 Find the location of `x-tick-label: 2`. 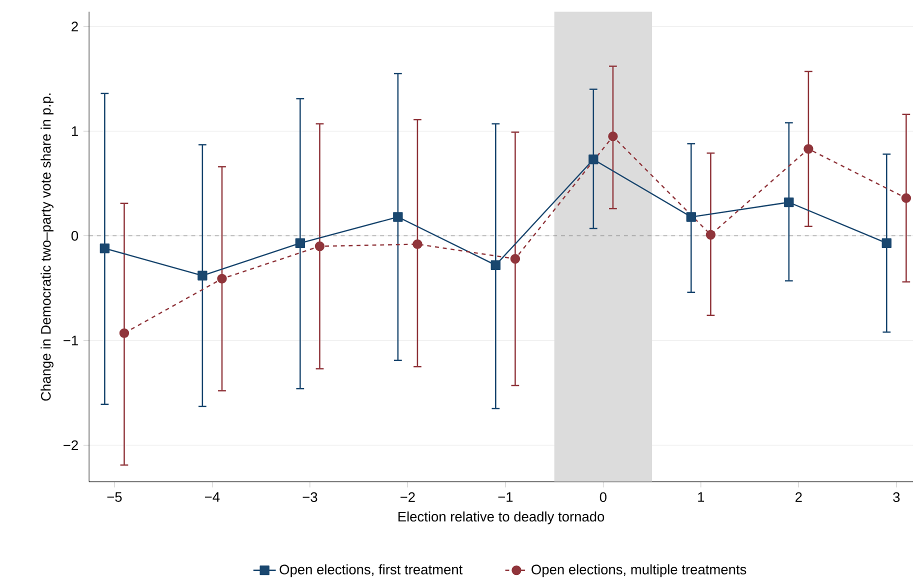

x-tick-label: 2 is located at coordinates (799, 497).